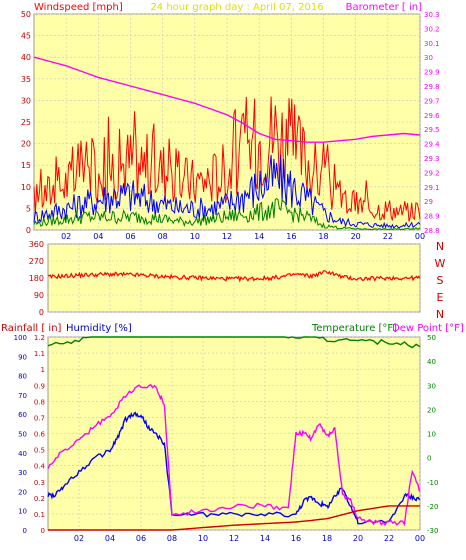 Image resolution: width=466 pixels, height=560 pixels. Describe the element at coordinates (36, 261) in the screenshot. I see `direction-tick-label: 270` at that location.